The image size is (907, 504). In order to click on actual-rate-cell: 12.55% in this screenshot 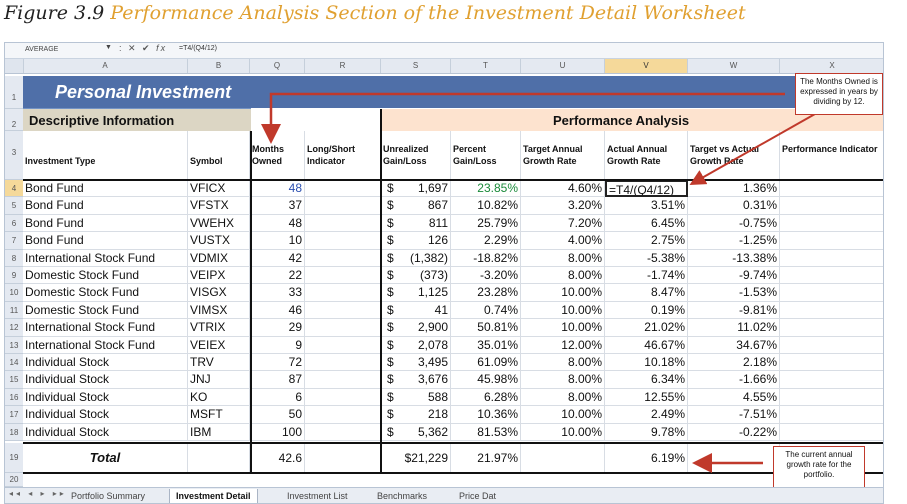, I will do `click(646, 397)`.